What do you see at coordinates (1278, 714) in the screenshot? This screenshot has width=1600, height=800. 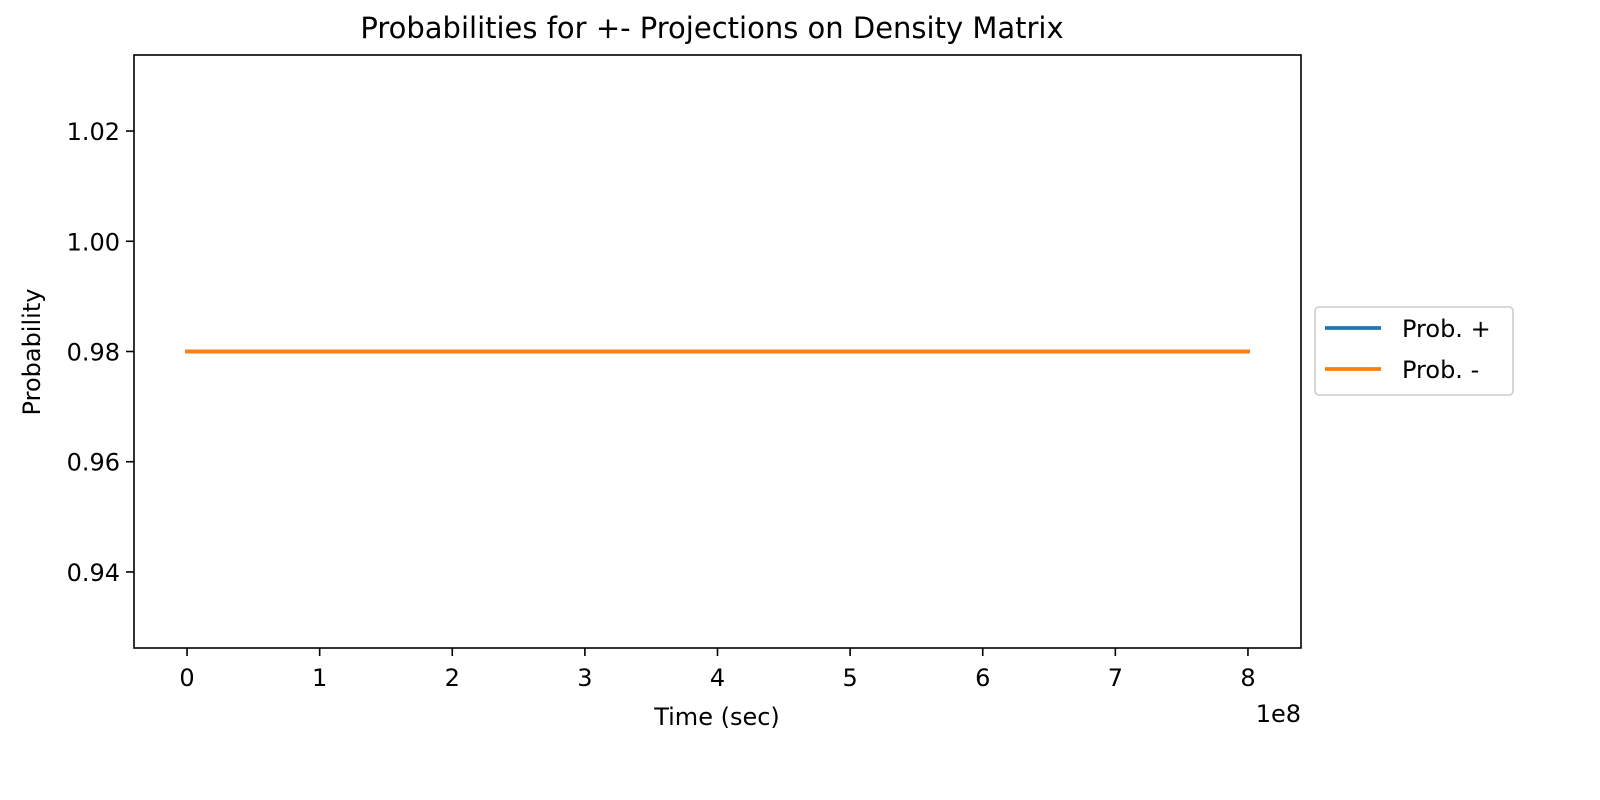 I see `x-axis-offset-label: 1e8` at bounding box center [1278, 714].